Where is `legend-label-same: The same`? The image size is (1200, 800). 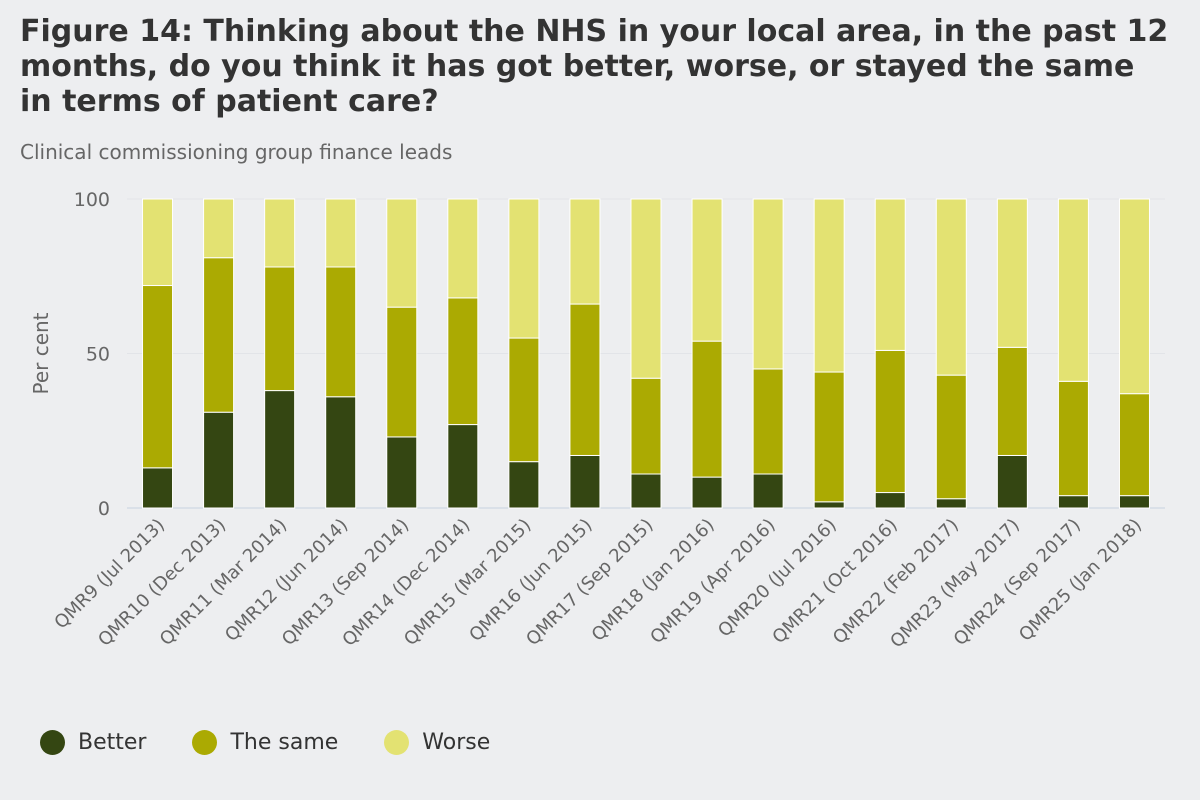 legend-label-same: The same is located at coordinates (284, 742).